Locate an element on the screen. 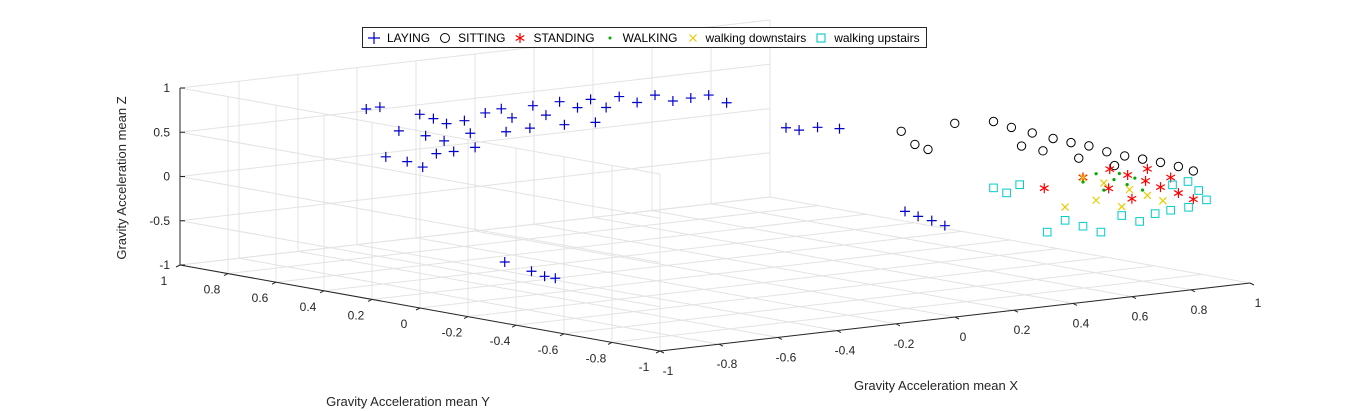 This screenshot has width=1366, height=411. y-tick-label: 0 is located at coordinates (404, 324).